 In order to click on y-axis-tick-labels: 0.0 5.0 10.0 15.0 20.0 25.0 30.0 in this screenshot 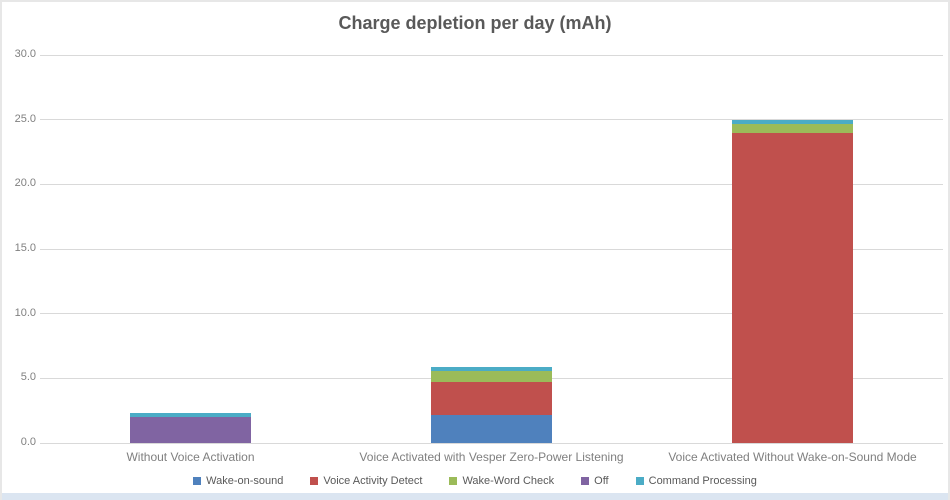, I will do `click(19, 248)`.